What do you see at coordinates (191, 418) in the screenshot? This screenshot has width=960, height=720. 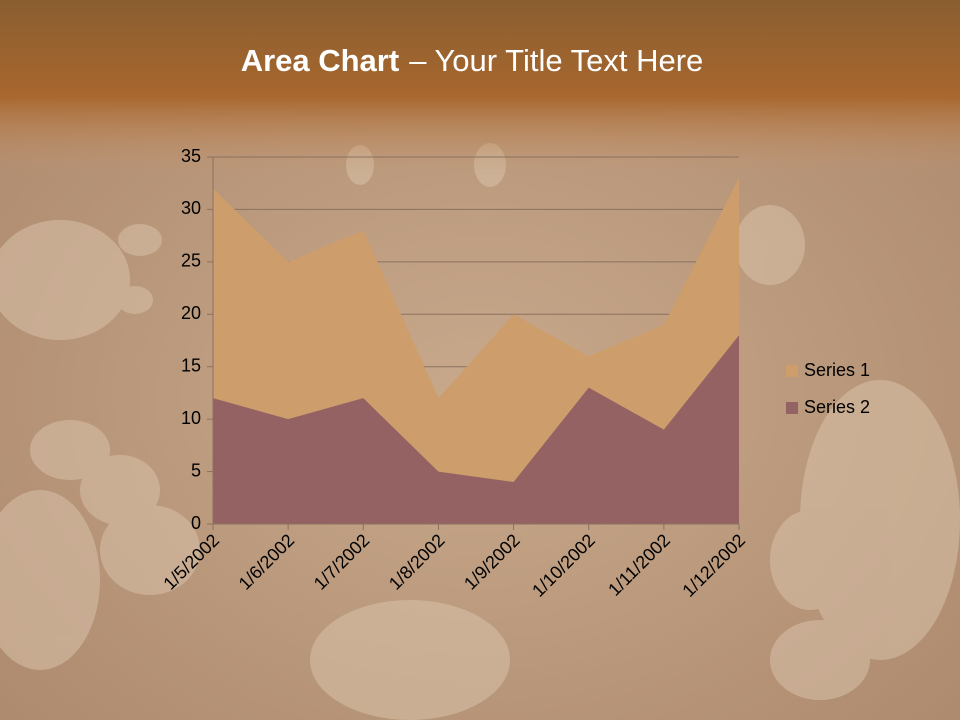 I see `y-tick-label: 10` at bounding box center [191, 418].